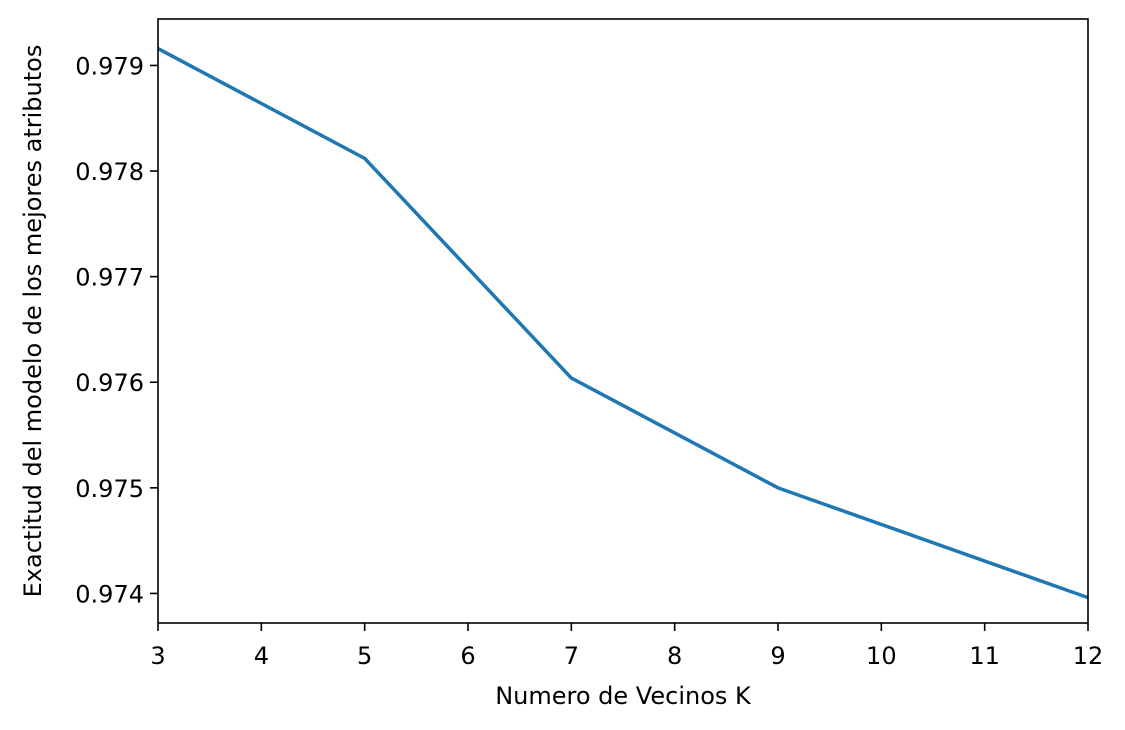 This screenshot has height=730, width=1125. What do you see at coordinates (261, 656) in the screenshot?
I see `x-tick-label: 4` at bounding box center [261, 656].